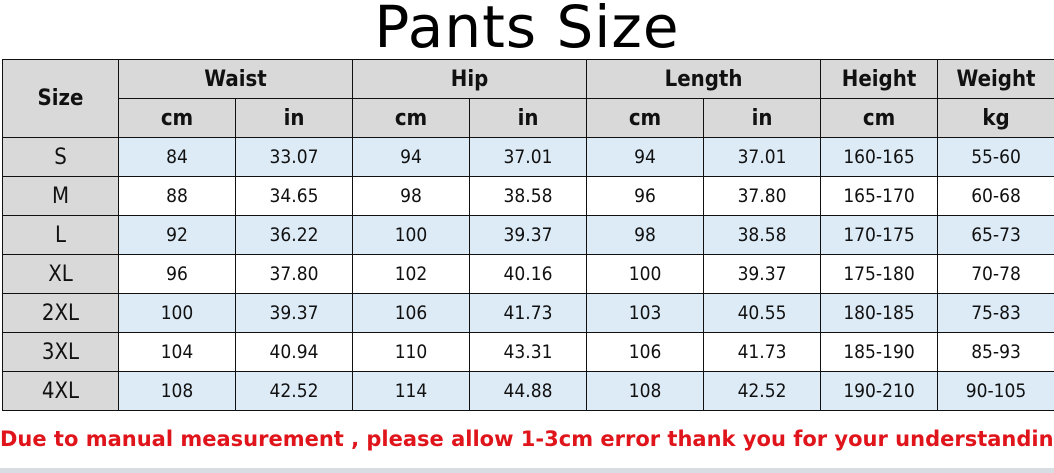  I want to click on value-cell: 44.88, so click(528, 391).